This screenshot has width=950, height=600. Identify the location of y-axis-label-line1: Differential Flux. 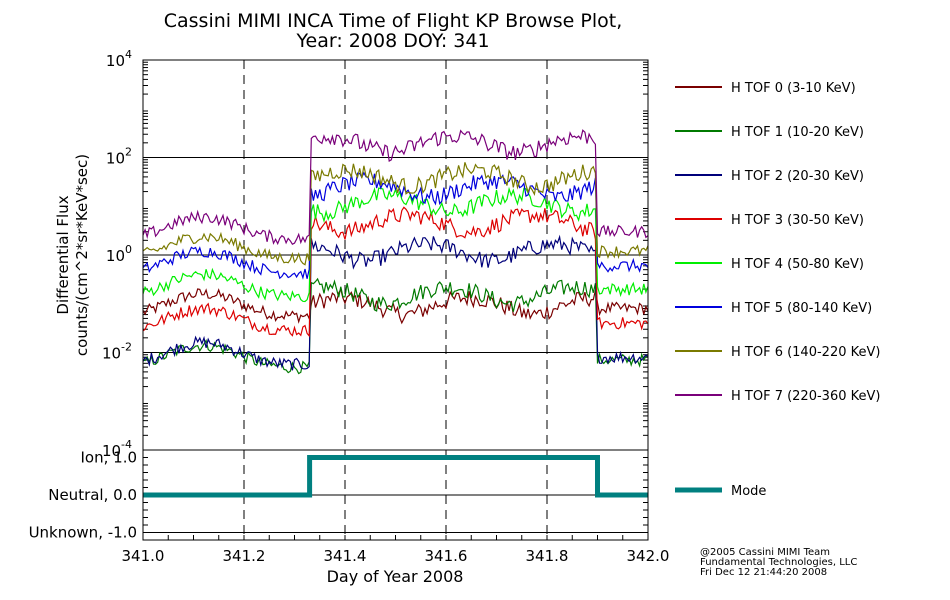
(63, 254).